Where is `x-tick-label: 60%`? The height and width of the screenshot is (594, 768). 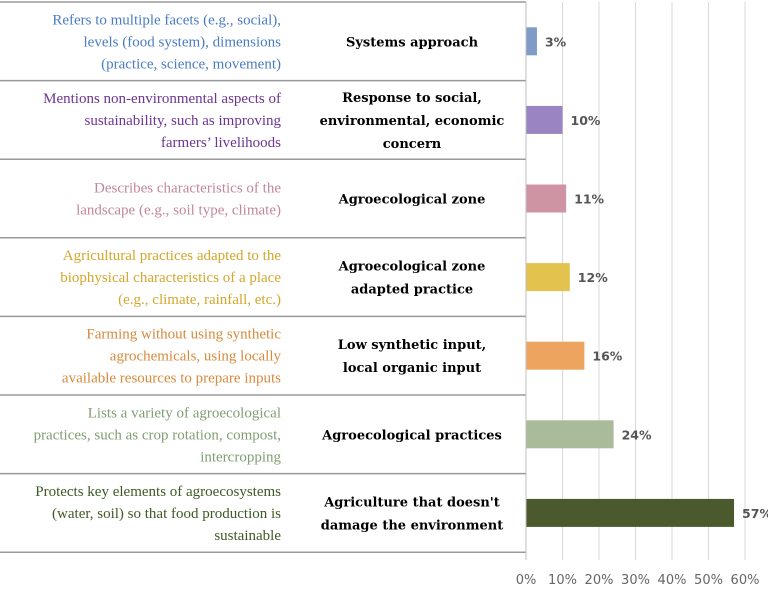
x-tick-label: 60% is located at coordinates (745, 580).